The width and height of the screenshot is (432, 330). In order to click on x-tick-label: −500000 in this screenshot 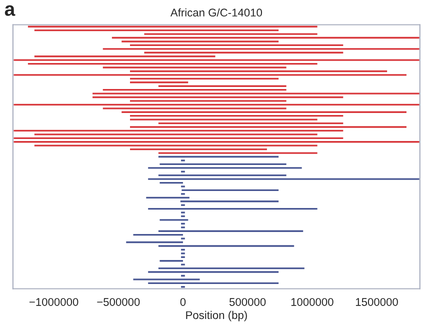, I will do `click(118, 302)`.